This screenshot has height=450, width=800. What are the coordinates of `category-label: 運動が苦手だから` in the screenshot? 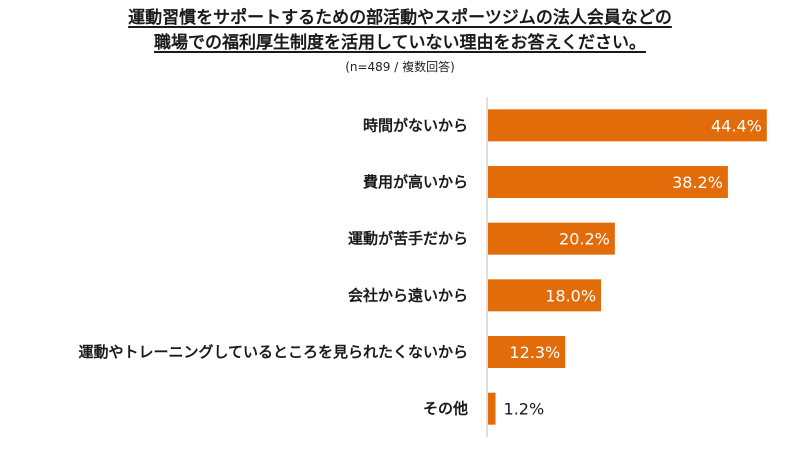 It's located at (408, 239).